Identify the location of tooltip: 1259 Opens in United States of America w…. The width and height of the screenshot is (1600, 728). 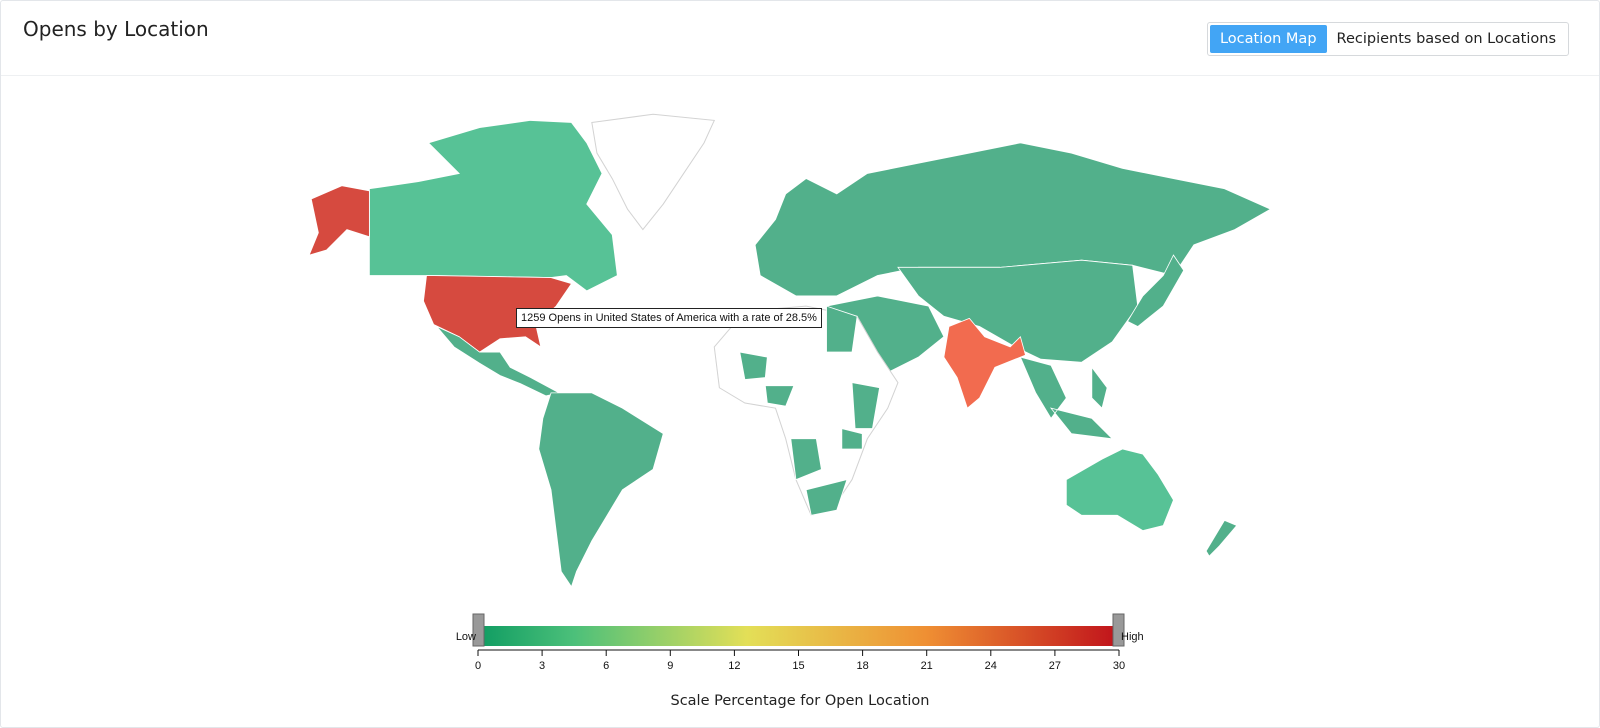
(669, 318).